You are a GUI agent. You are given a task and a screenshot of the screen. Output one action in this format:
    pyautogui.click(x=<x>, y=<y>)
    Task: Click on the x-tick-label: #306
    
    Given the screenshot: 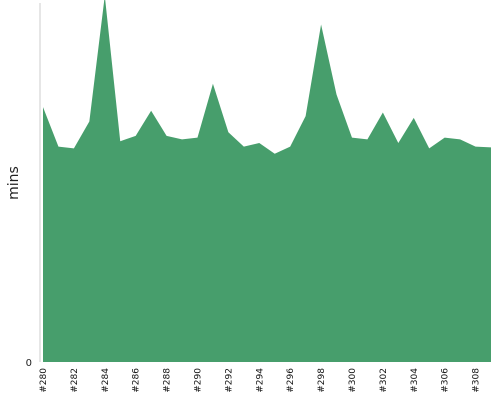 What is the action you would take?
    pyautogui.click(x=446, y=380)
    